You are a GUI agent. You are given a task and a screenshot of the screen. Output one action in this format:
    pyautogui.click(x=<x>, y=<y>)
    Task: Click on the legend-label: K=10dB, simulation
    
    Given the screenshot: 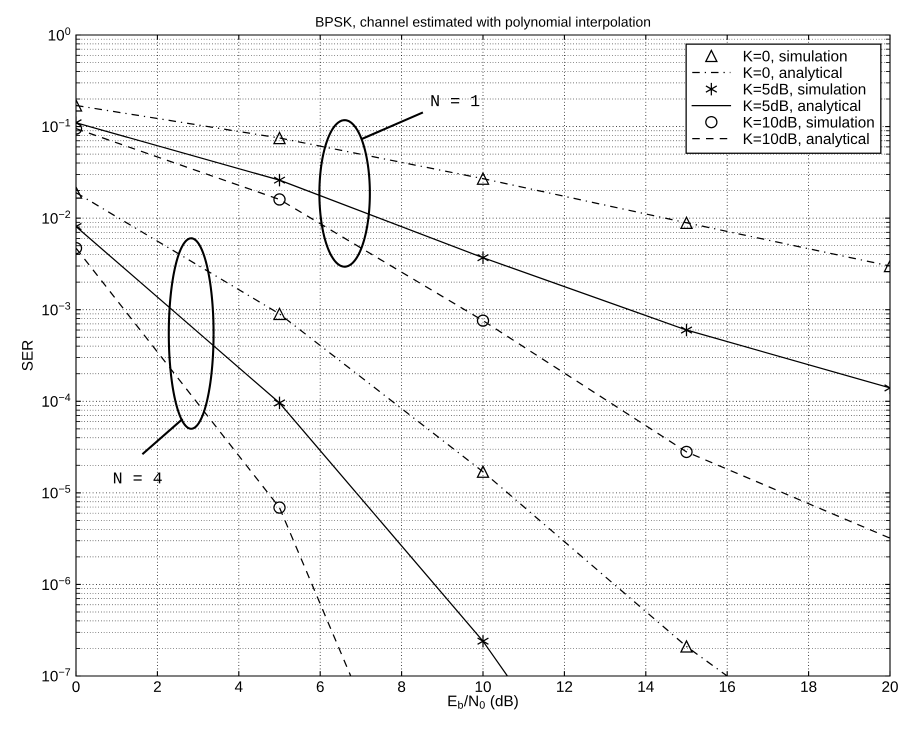 What is the action you would take?
    pyautogui.click(x=809, y=123)
    